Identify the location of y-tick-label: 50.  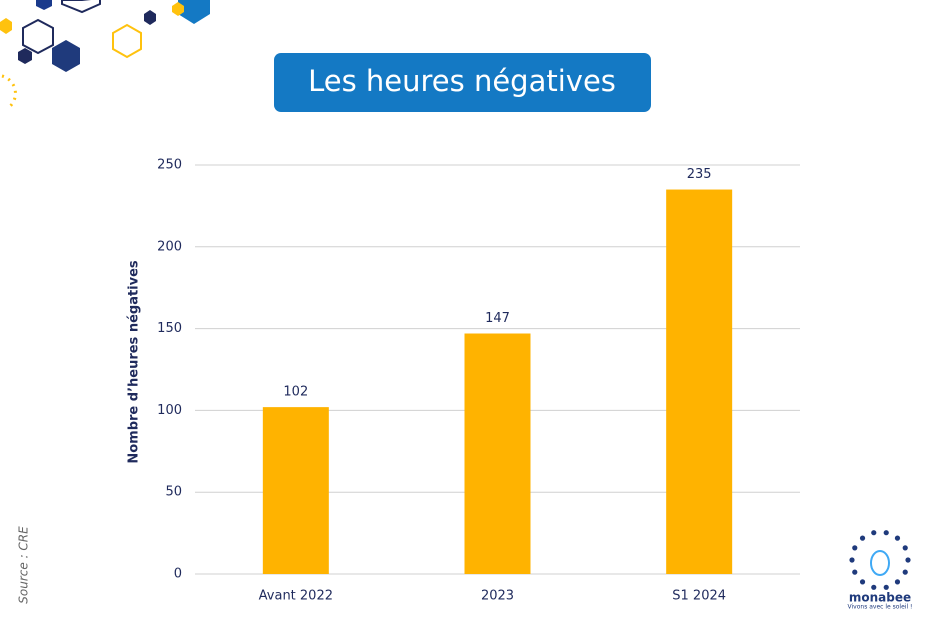
(173, 492).